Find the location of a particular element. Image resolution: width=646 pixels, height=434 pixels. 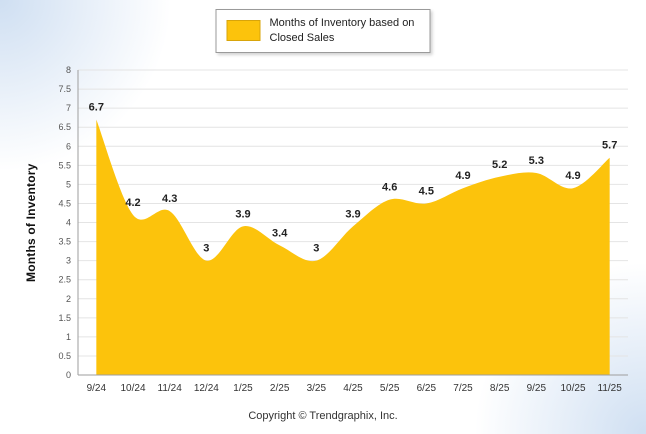

copyright-text: Copyright © Trendgraphix, Inc. is located at coordinates (323, 416).